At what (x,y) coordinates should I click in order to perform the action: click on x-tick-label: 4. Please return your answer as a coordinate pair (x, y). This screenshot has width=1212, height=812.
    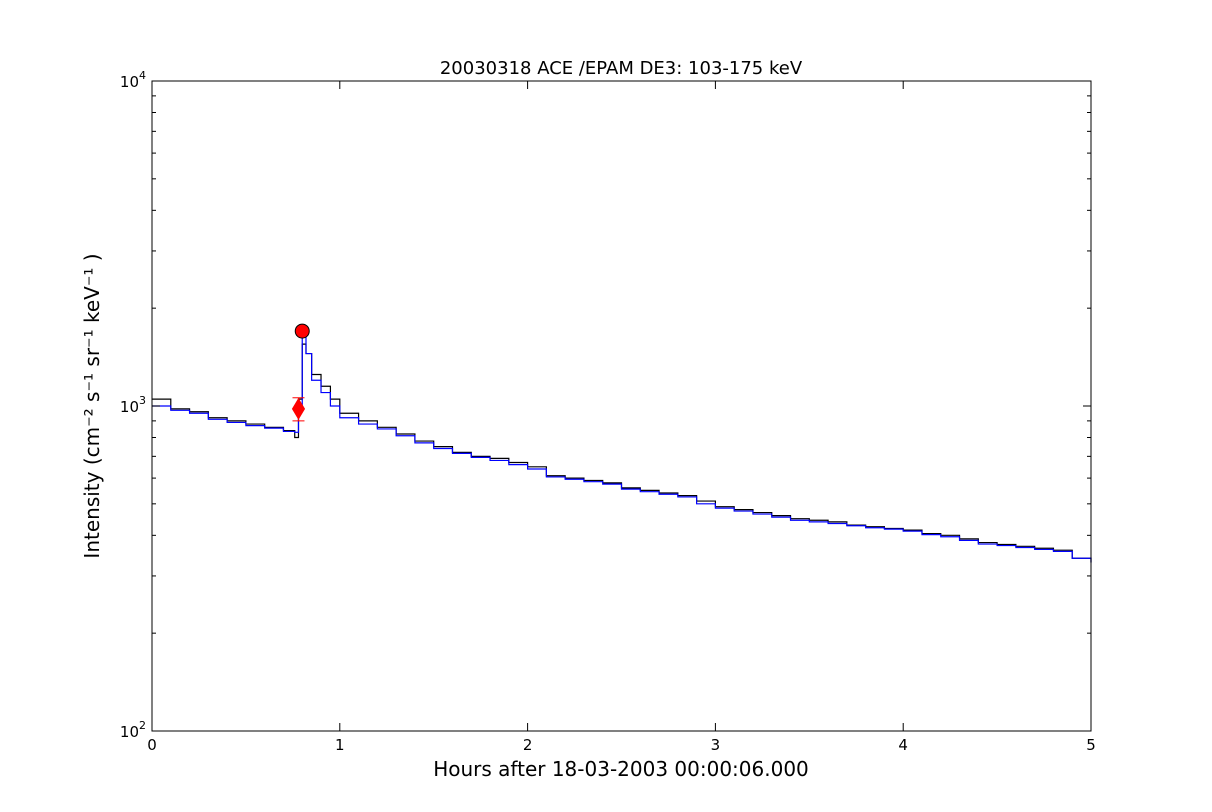
    Looking at the image, I should click on (903, 745).